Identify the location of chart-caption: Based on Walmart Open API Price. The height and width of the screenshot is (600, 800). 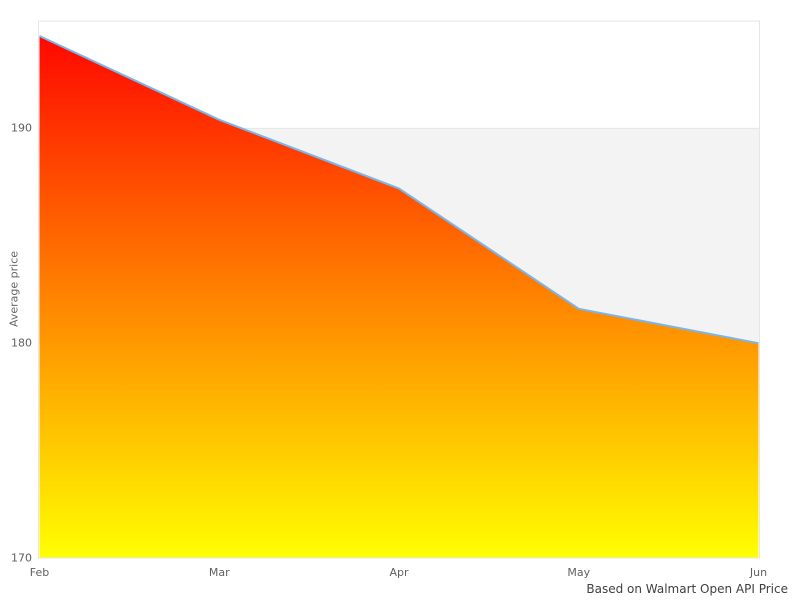
(687, 589).